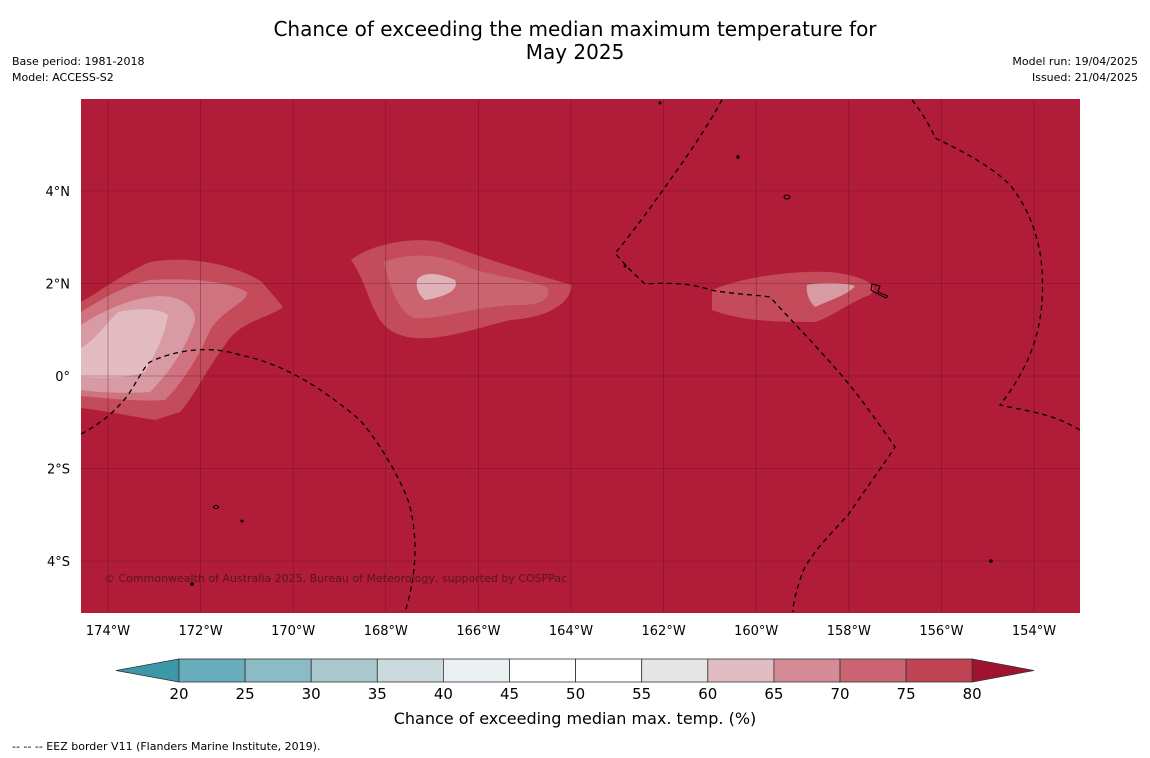 Image resolution: width=1150 pixels, height=758 pixels. Describe the element at coordinates (664, 631) in the screenshot. I see `lon-tick-label: 162°W` at that location.